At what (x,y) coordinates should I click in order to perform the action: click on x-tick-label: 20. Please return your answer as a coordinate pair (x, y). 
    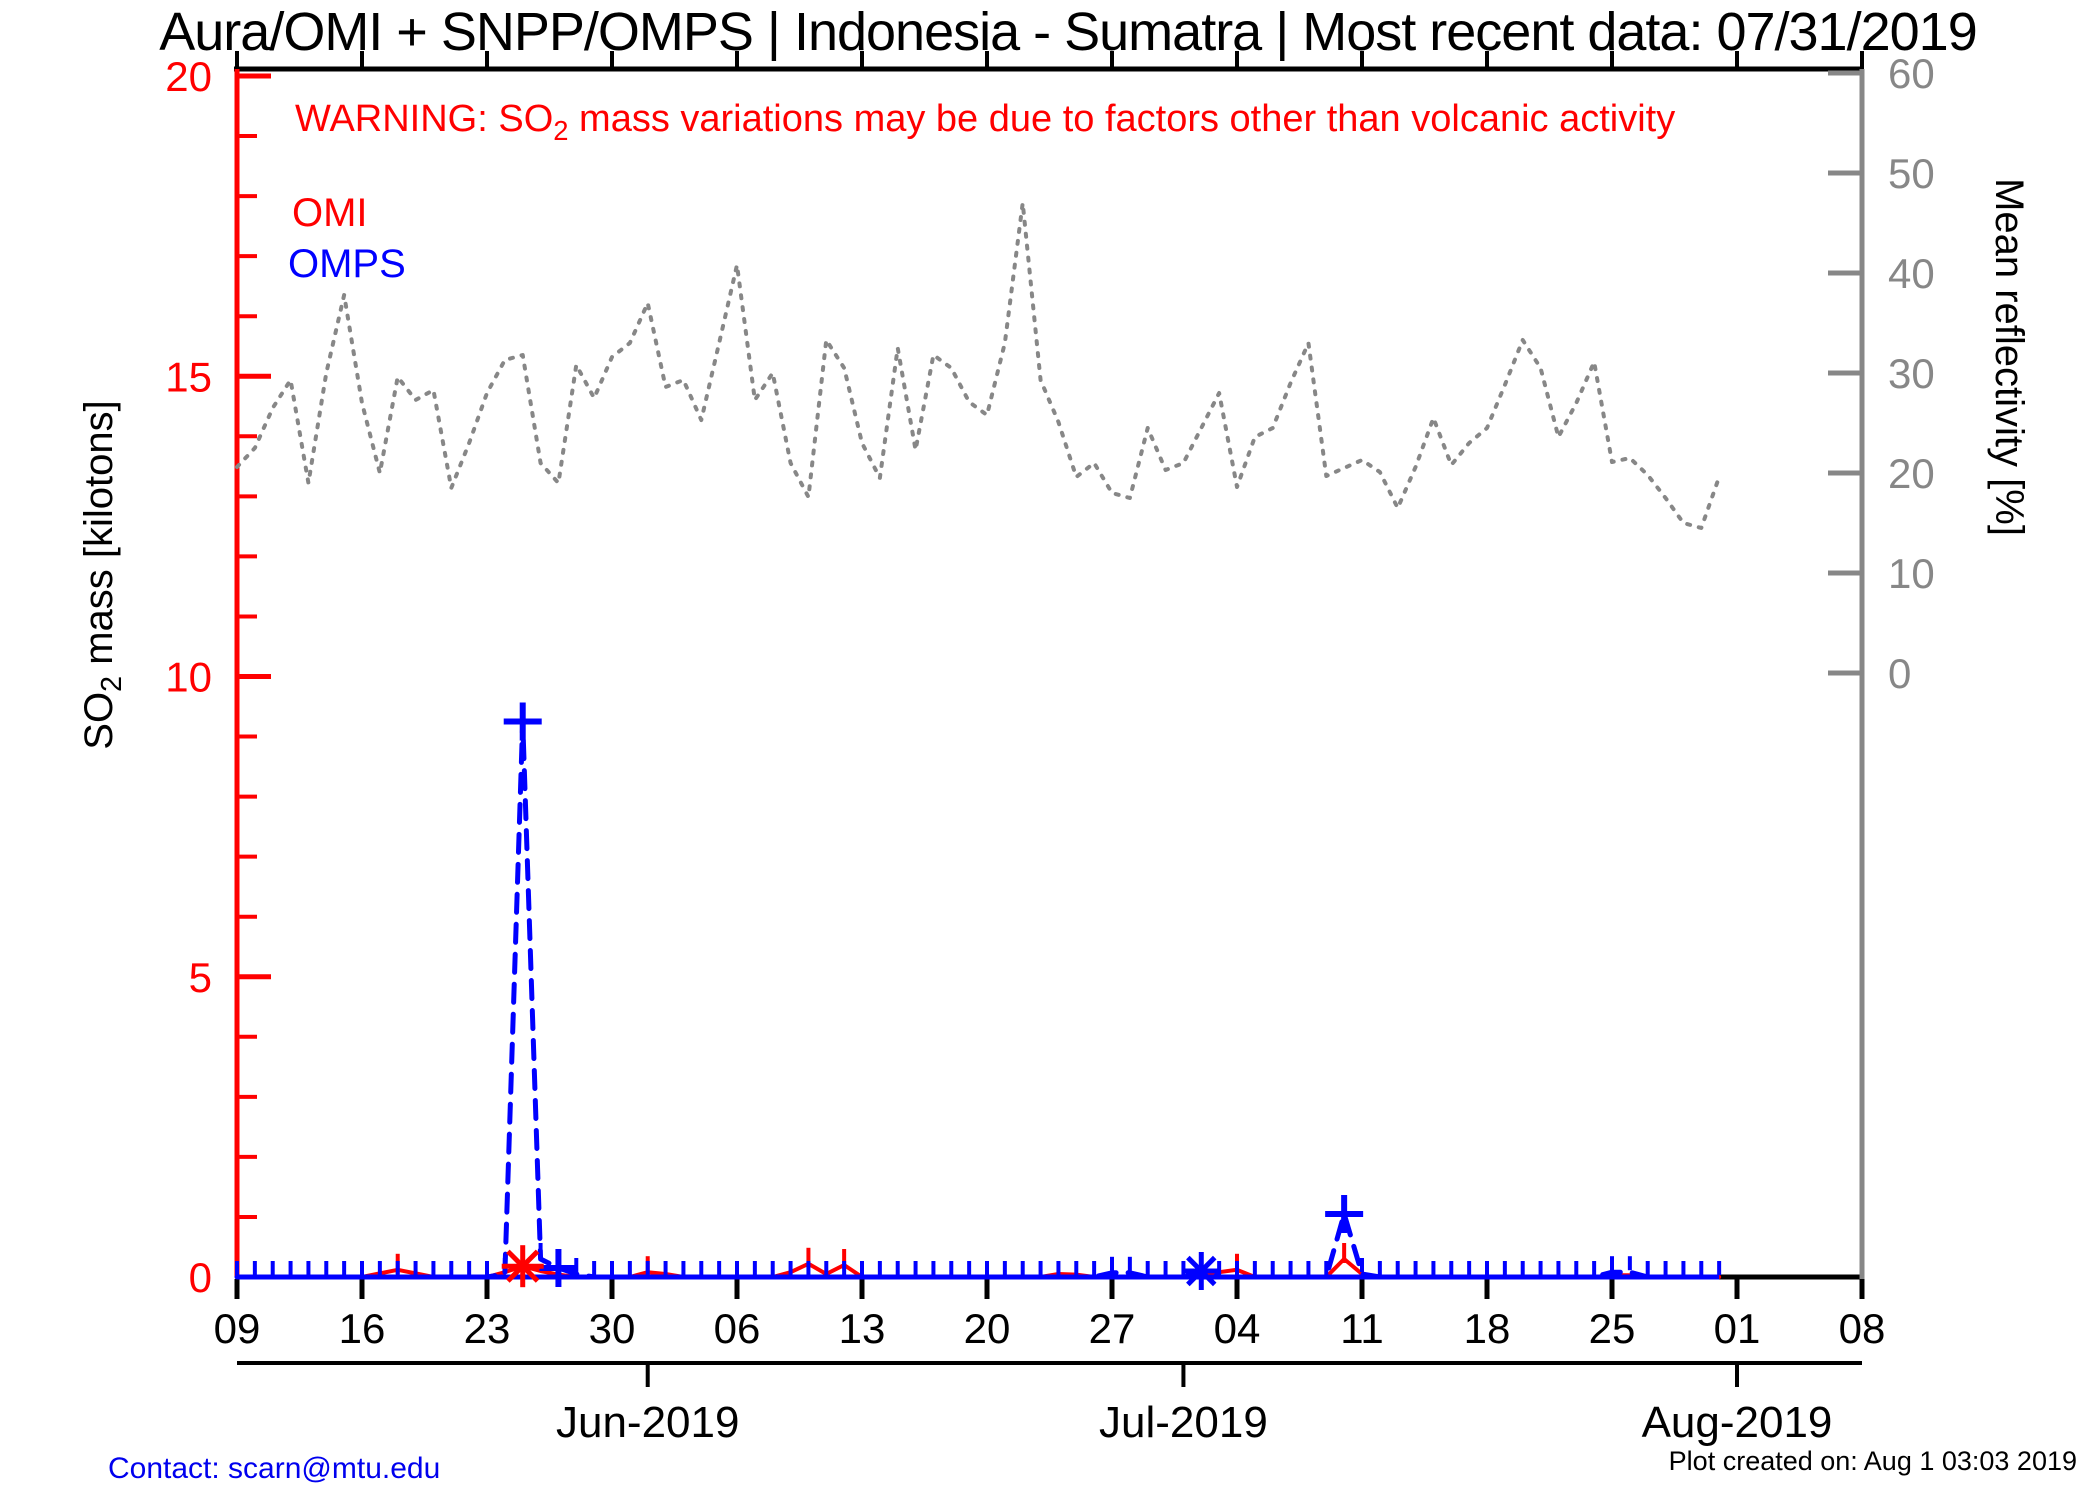
    Looking at the image, I should click on (987, 1328).